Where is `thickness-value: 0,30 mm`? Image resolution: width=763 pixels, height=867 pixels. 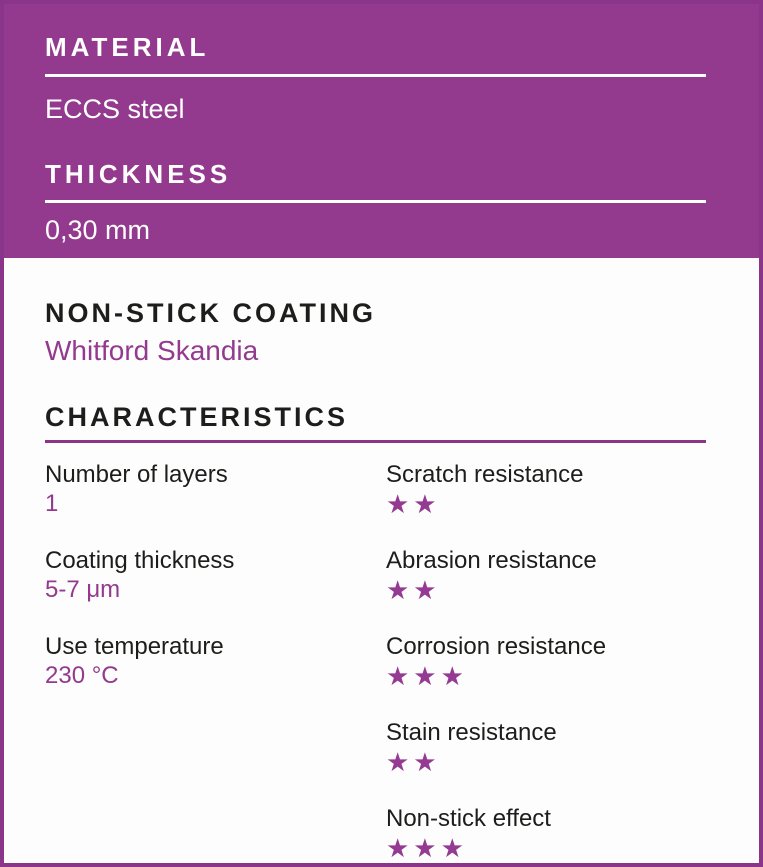
thickness-value: 0,30 mm is located at coordinates (98, 230).